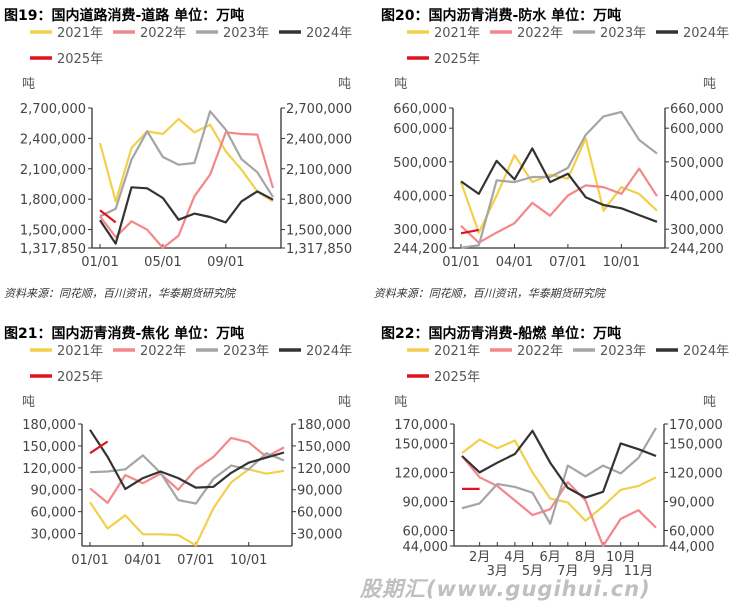  Describe the element at coordinates (514, 557) in the screenshot. I see `x-tick-label: 4月` at that location.